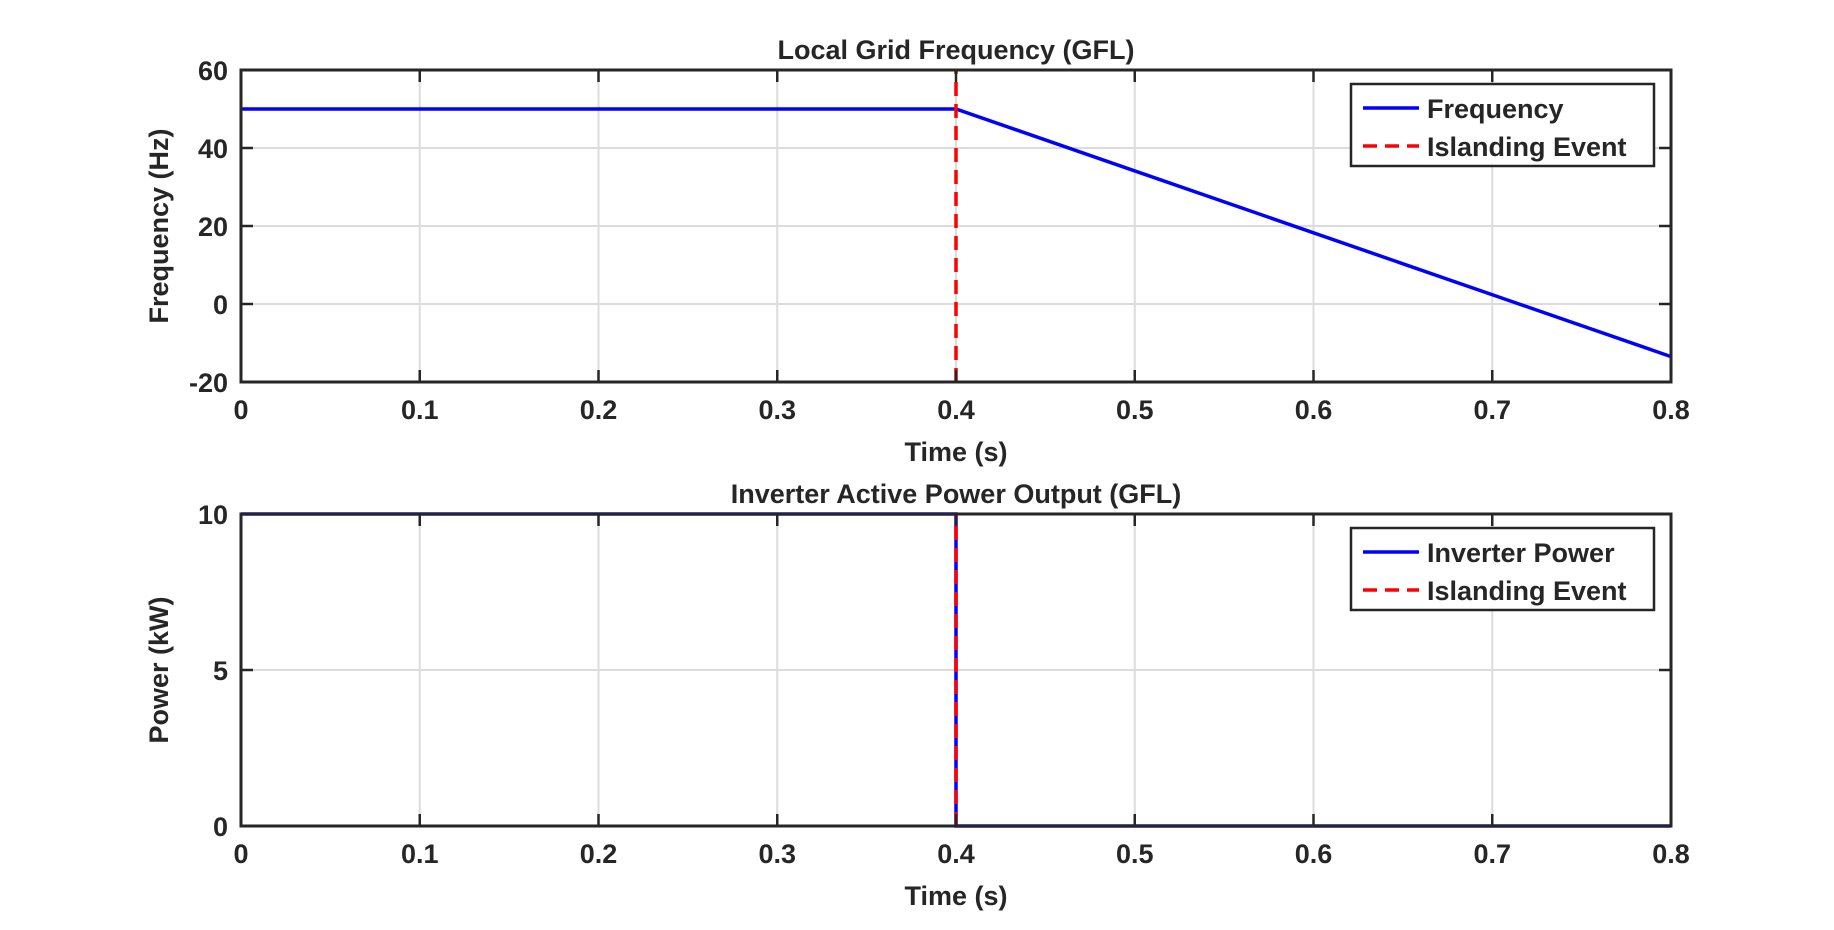 This screenshot has height=930, width=1834. I want to click on y-tick-label: 5, so click(220, 671).